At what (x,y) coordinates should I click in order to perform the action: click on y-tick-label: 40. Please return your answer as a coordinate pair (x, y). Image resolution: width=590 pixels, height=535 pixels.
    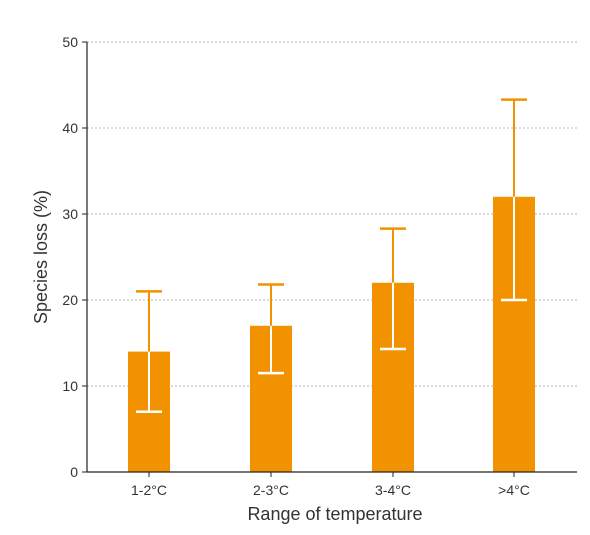
    Looking at the image, I should click on (70, 128).